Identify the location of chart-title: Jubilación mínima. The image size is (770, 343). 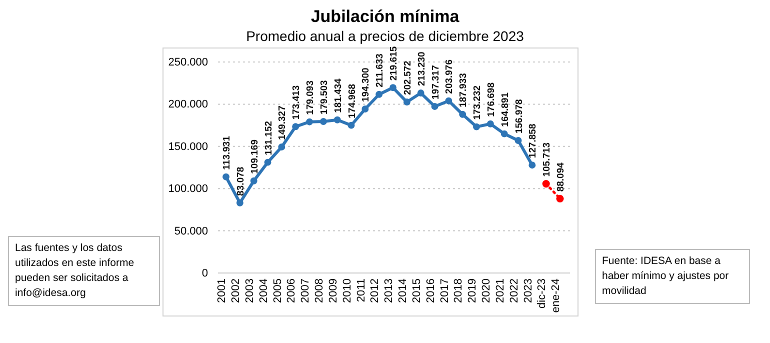
(385, 16).